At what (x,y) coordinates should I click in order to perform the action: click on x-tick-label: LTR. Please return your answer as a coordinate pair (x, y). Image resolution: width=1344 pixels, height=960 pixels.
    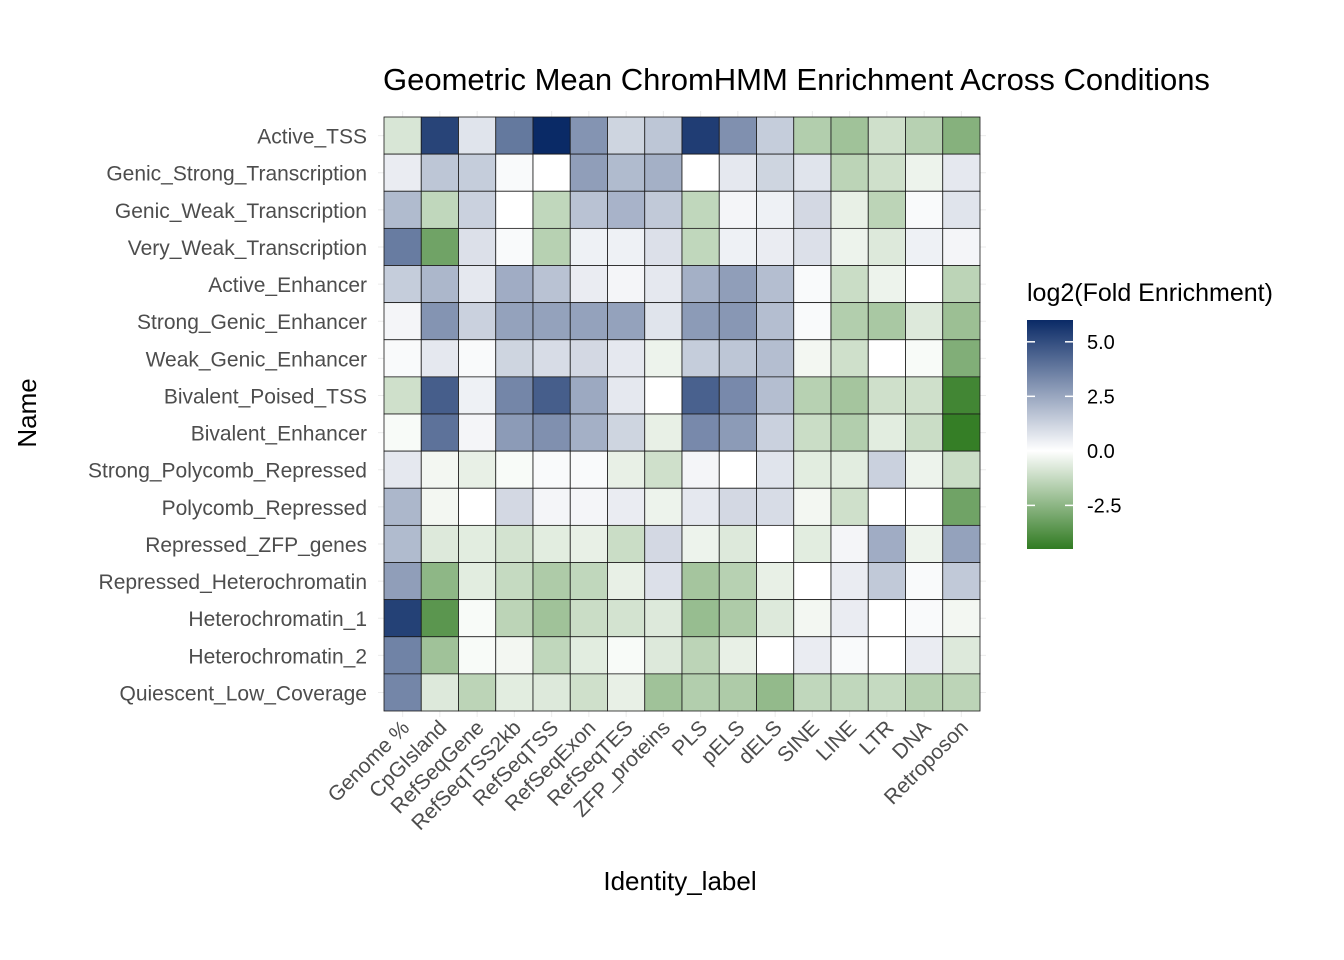
    Looking at the image, I should click on (876, 737).